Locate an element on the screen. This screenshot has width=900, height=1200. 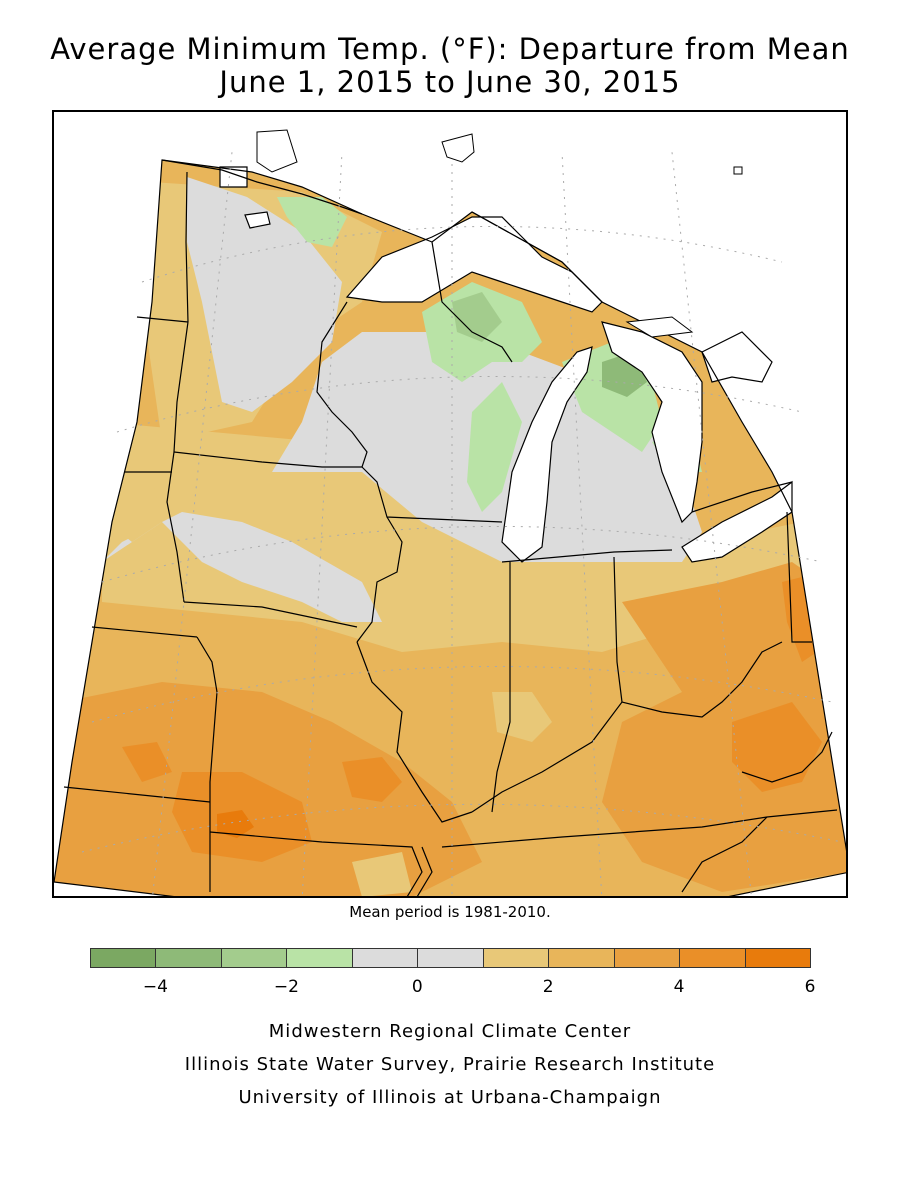
credit-line-1: Midwestern Regional Climate Center is located at coordinates (450, 1031).